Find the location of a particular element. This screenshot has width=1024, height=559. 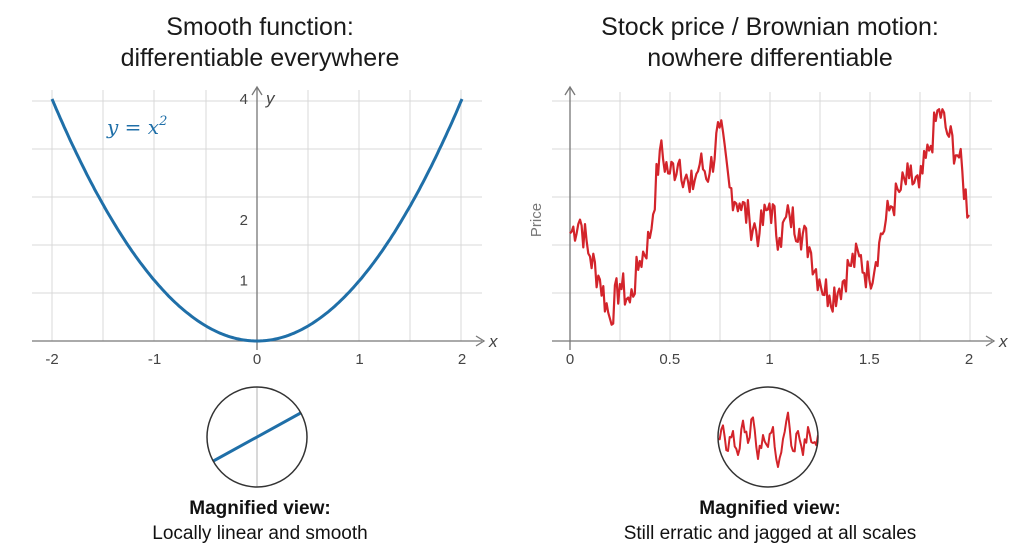

right-mag-circle is located at coordinates (768, 437).